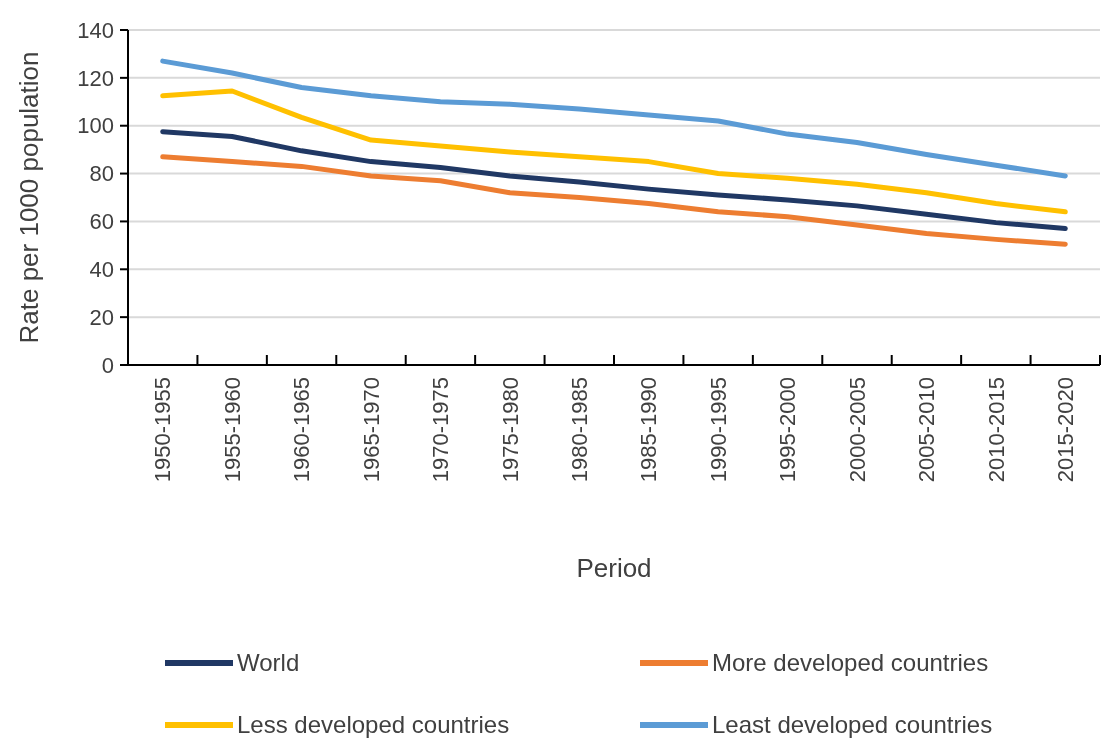 The height and width of the screenshot is (742, 1110). Describe the element at coordinates (927, 430) in the screenshot. I see `x-tick-label: 2005-2010` at that location.